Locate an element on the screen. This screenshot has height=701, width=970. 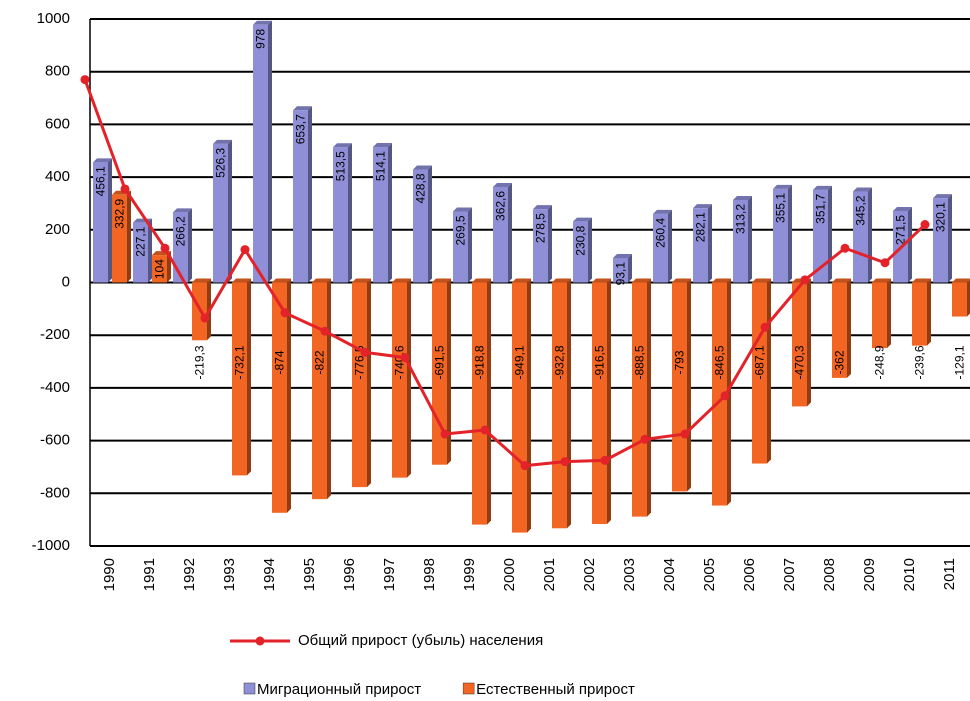
value-label: -129,1 is located at coordinates (960, 362).